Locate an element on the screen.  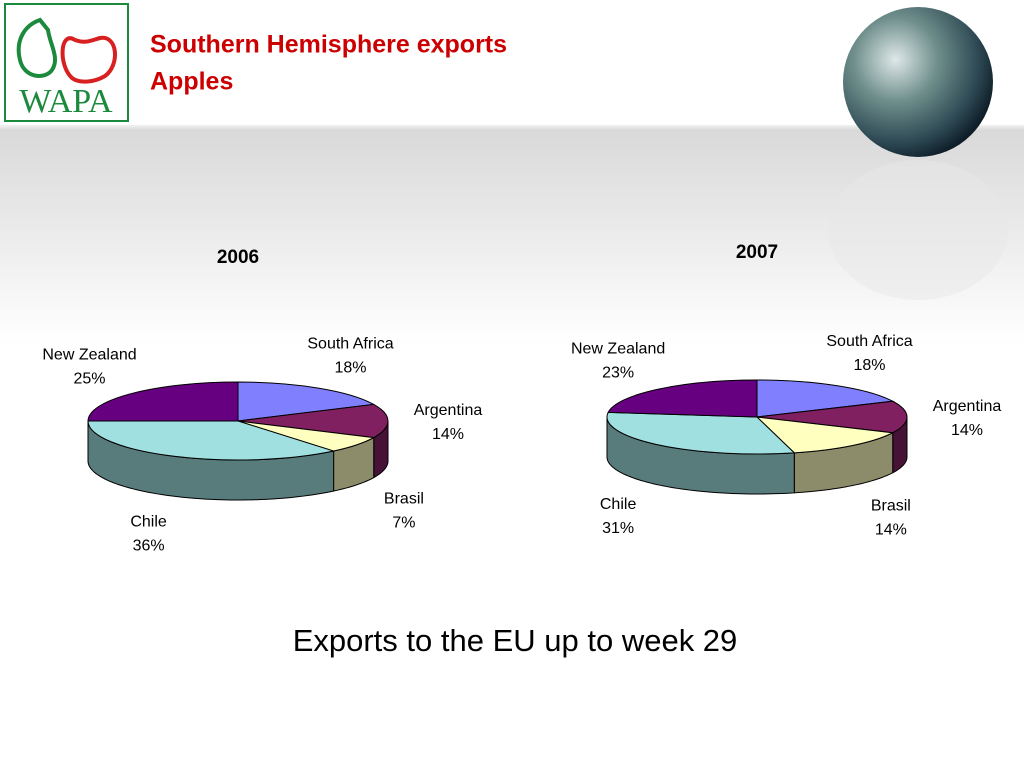
logo-frame is located at coordinates (66, 62).